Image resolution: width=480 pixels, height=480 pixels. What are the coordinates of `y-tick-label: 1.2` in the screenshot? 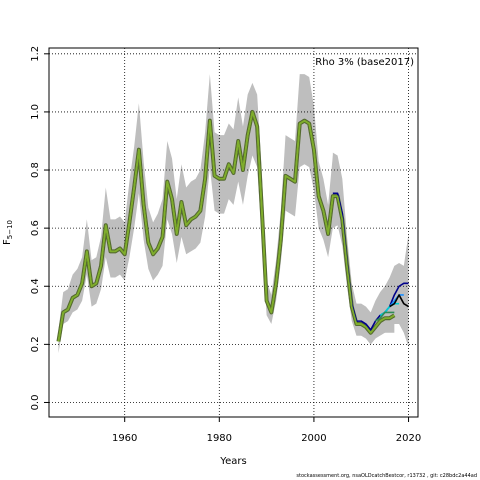 It's located at (35, 54).